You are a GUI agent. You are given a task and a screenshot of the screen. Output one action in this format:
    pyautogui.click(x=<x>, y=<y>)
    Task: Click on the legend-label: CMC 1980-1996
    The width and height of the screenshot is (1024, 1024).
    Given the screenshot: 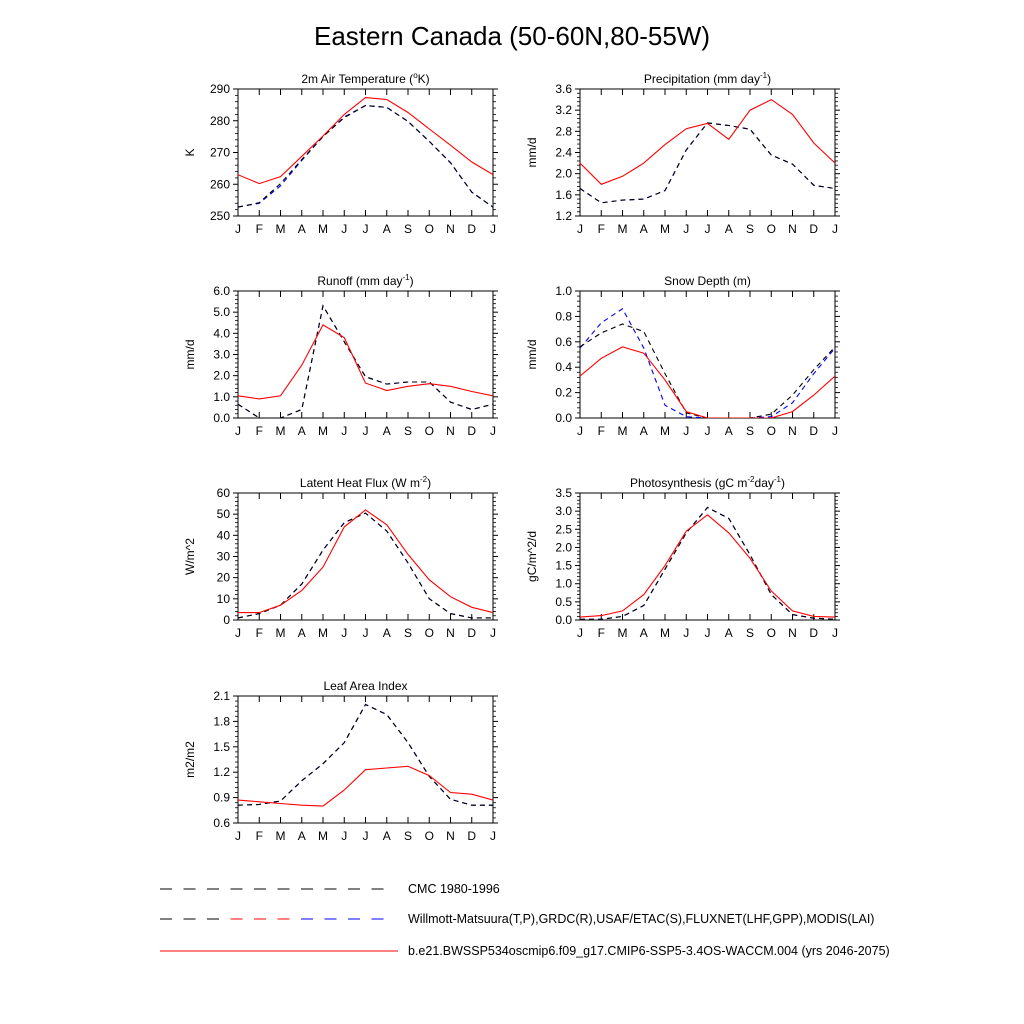 What is the action you would take?
    pyautogui.click(x=454, y=889)
    